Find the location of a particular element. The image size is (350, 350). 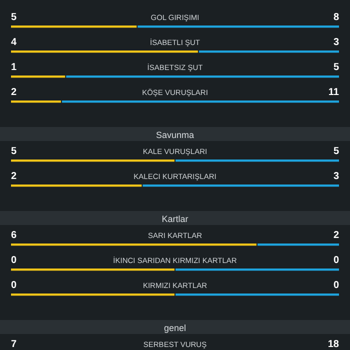

text: Savunma is located at coordinates (175, 135).